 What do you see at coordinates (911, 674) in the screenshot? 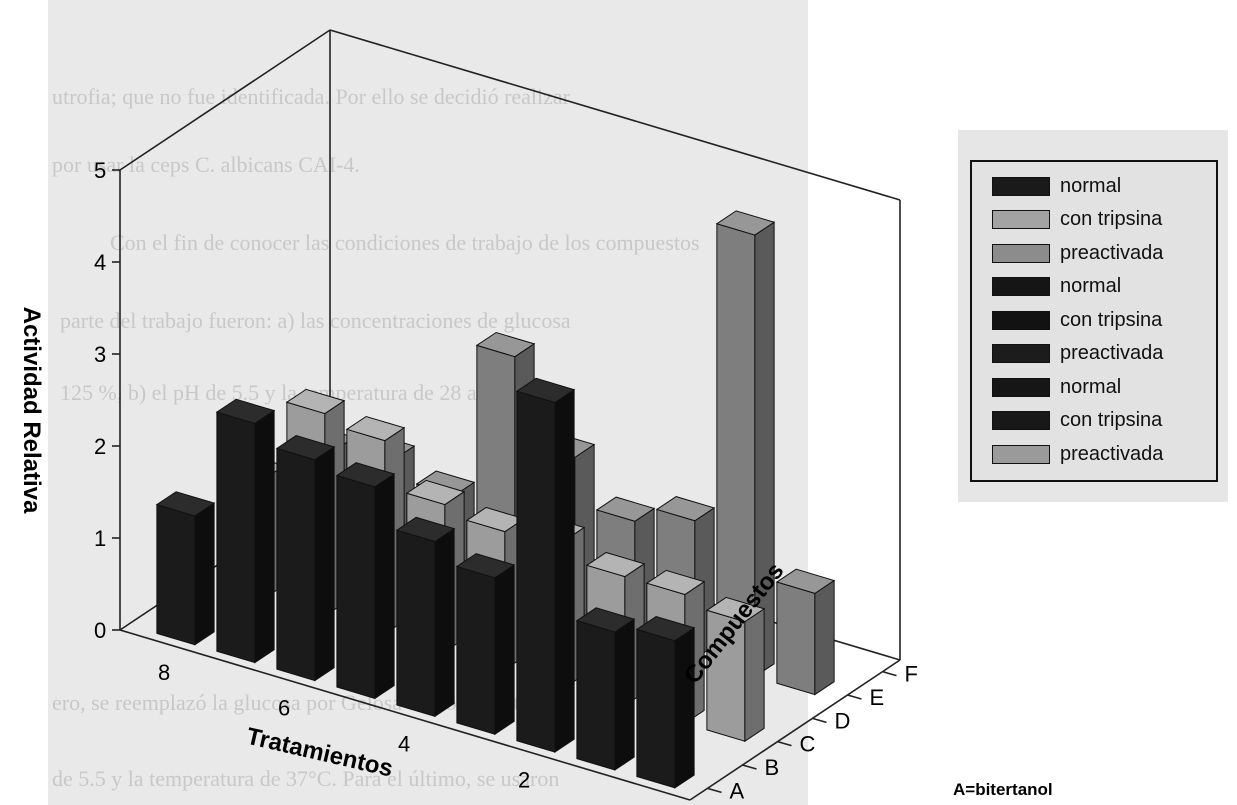
I see `z-tick-label: F` at bounding box center [911, 674].